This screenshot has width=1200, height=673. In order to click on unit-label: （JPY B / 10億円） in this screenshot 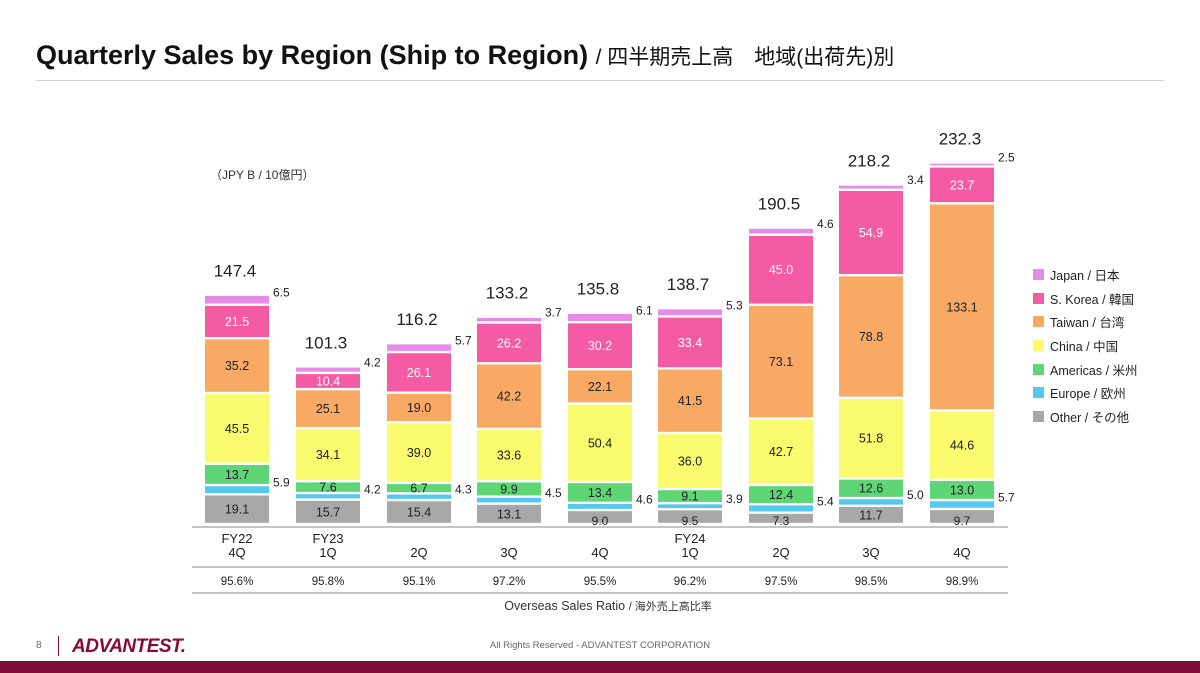, I will do `click(262, 175)`.